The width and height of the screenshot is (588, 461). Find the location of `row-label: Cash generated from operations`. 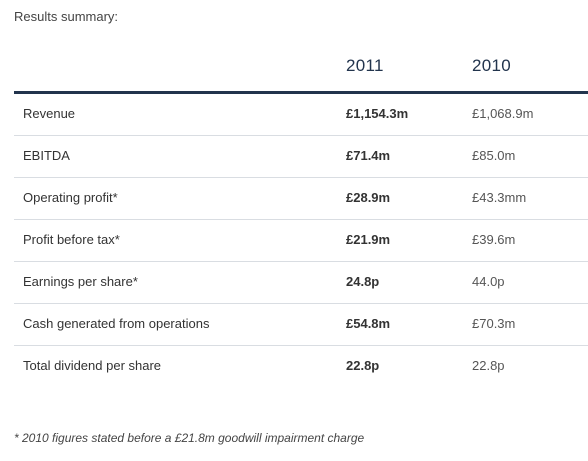

row-label: Cash generated from operations is located at coordinates (116, 323).